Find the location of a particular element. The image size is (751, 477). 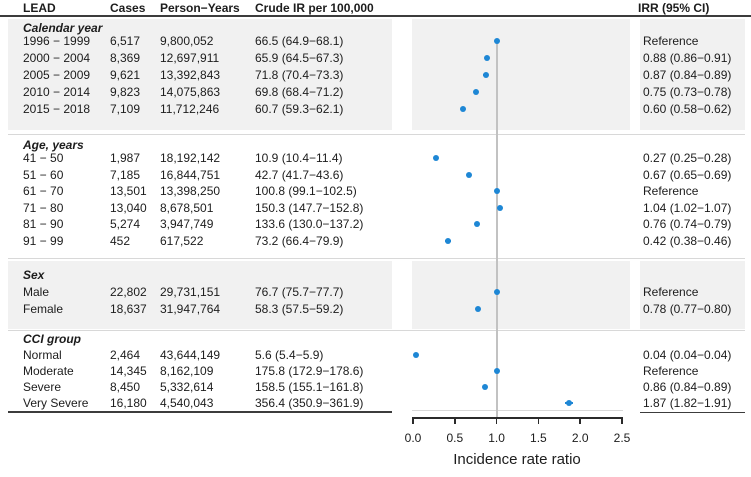

section-label: Calendar year is located at coordinates (63, 28).